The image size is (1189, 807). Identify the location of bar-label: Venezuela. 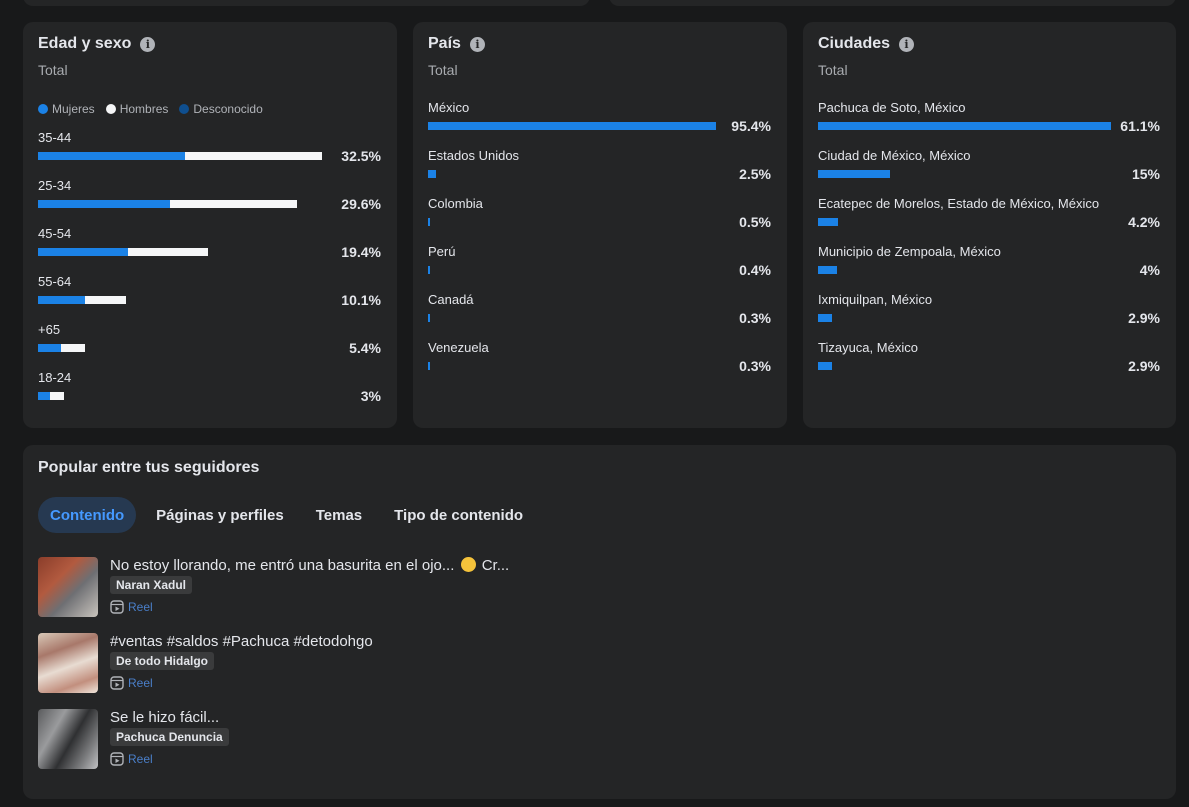
(458, 347).